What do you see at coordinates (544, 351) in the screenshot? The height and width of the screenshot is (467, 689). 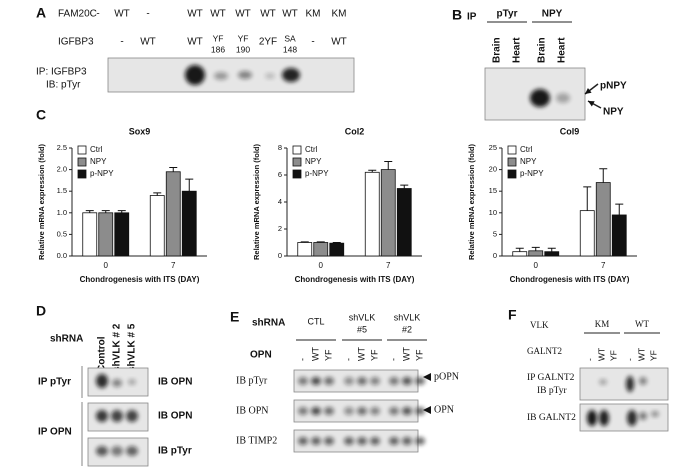 I see `galnt2-label: GALNT2` at bounding box center [544, 351].